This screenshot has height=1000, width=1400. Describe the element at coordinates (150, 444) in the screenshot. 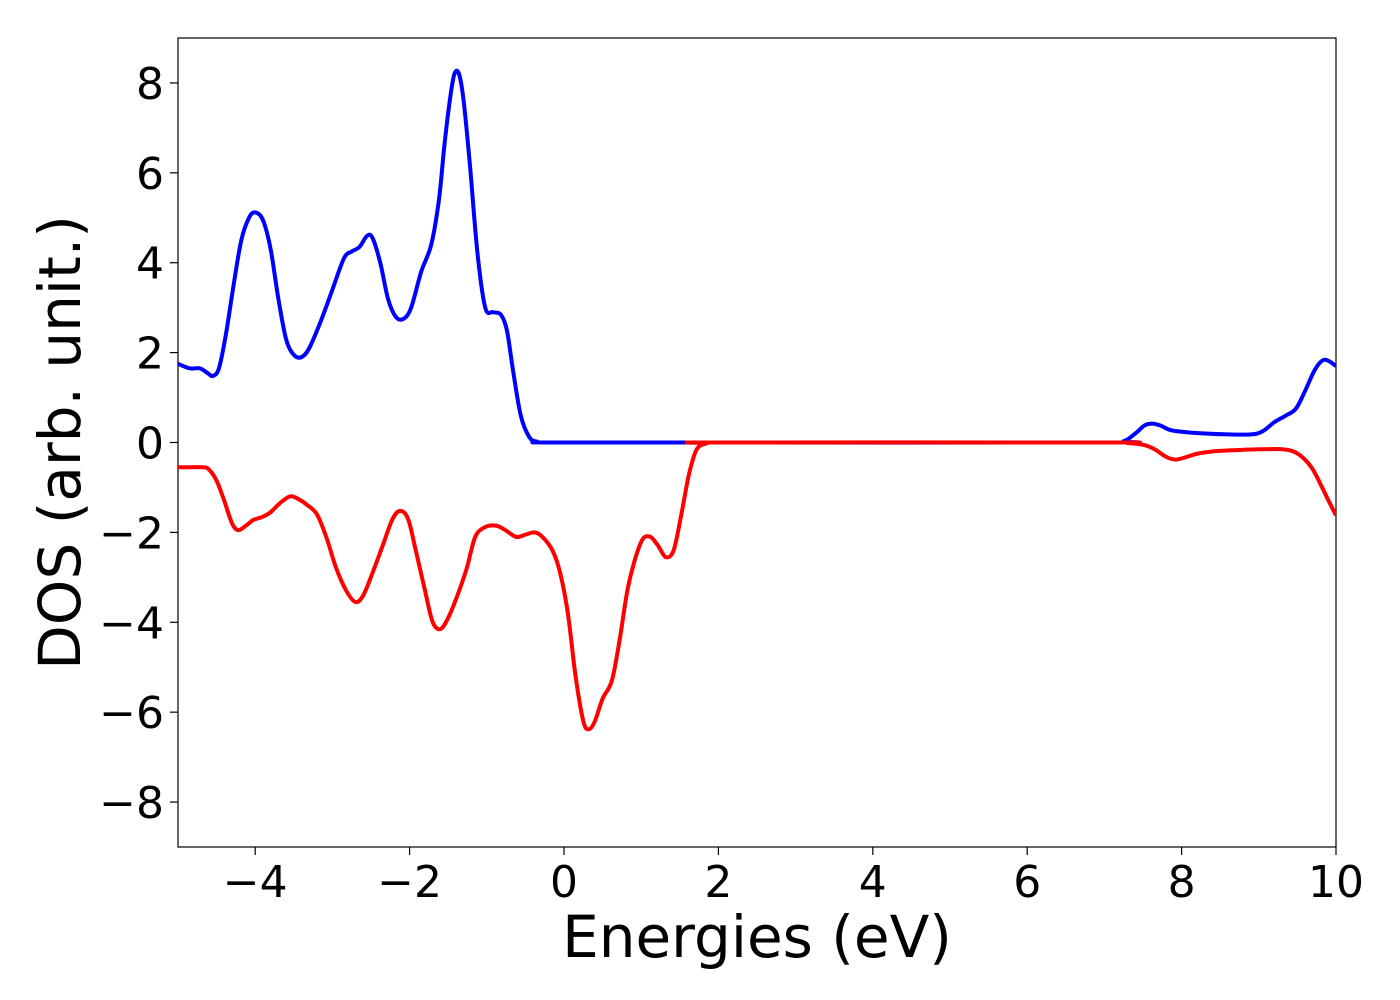

I see `y-tick-label: 0` at that location.